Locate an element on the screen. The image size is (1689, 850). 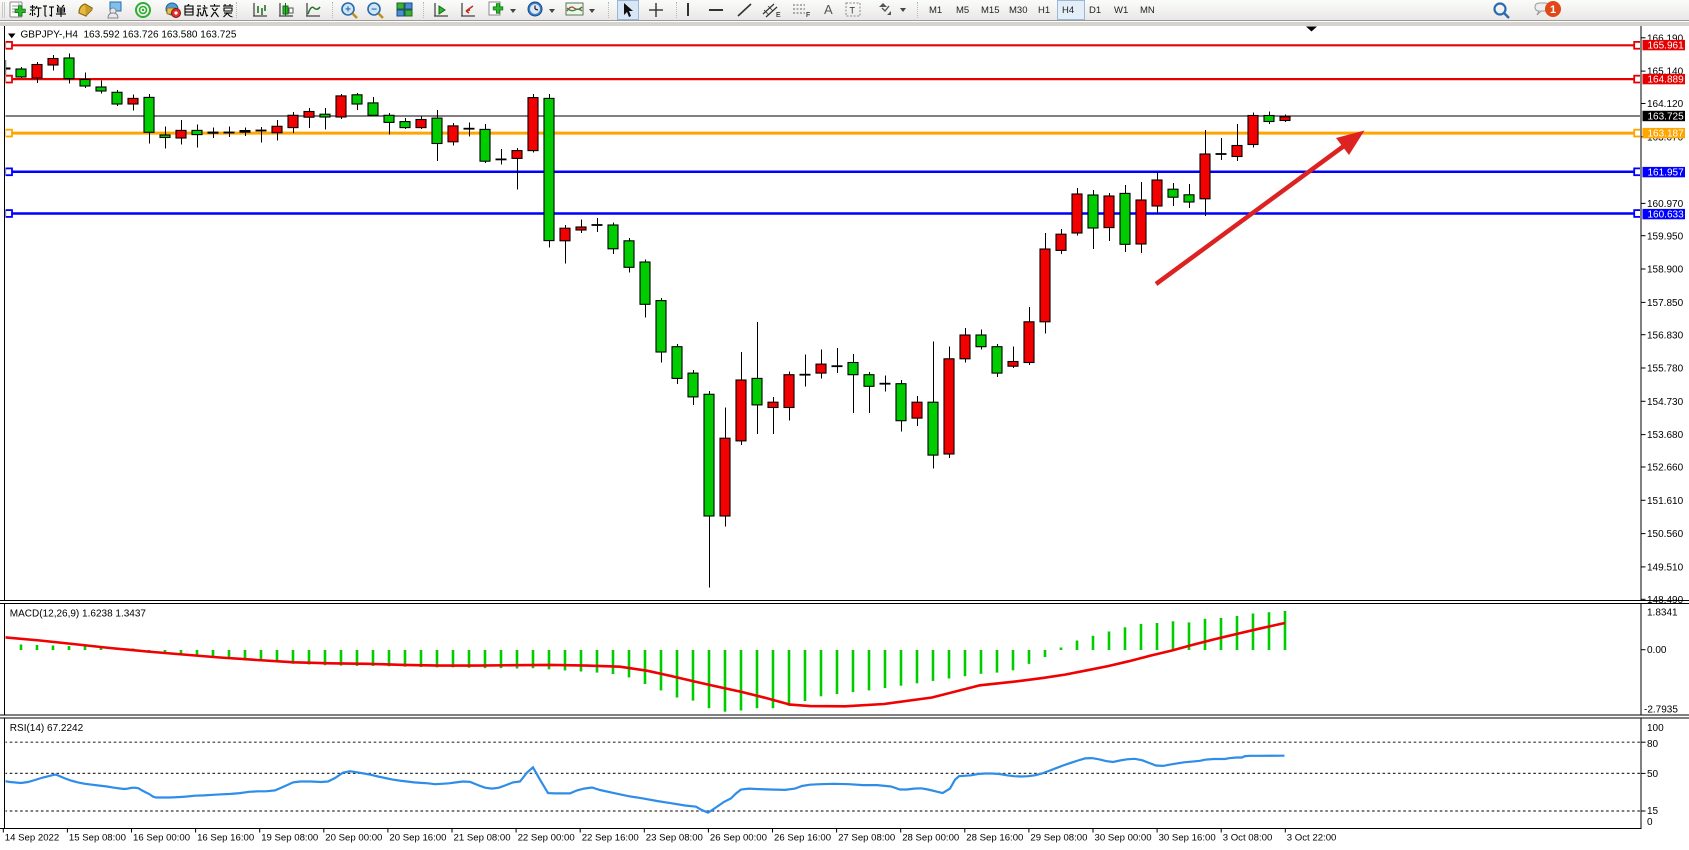
svg-text: 163.187 is located at coordinates (1666, 134).